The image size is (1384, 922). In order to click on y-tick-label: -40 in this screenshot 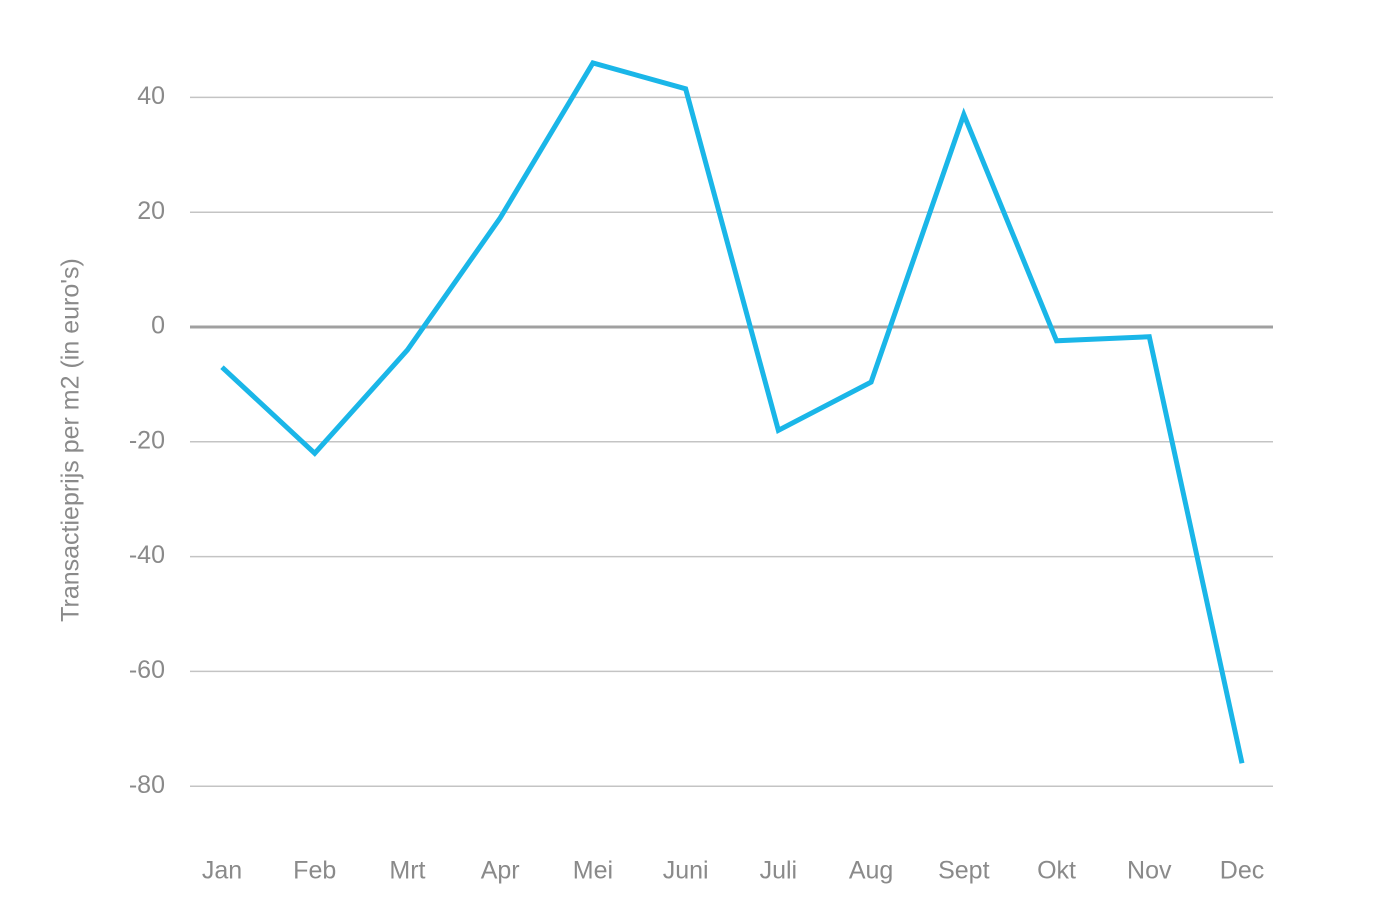, I will do `click(147, 555)`.